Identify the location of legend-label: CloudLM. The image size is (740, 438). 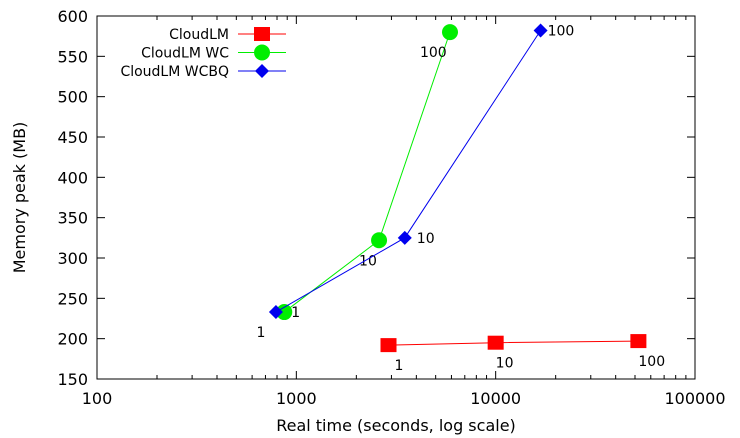
(199, 35).